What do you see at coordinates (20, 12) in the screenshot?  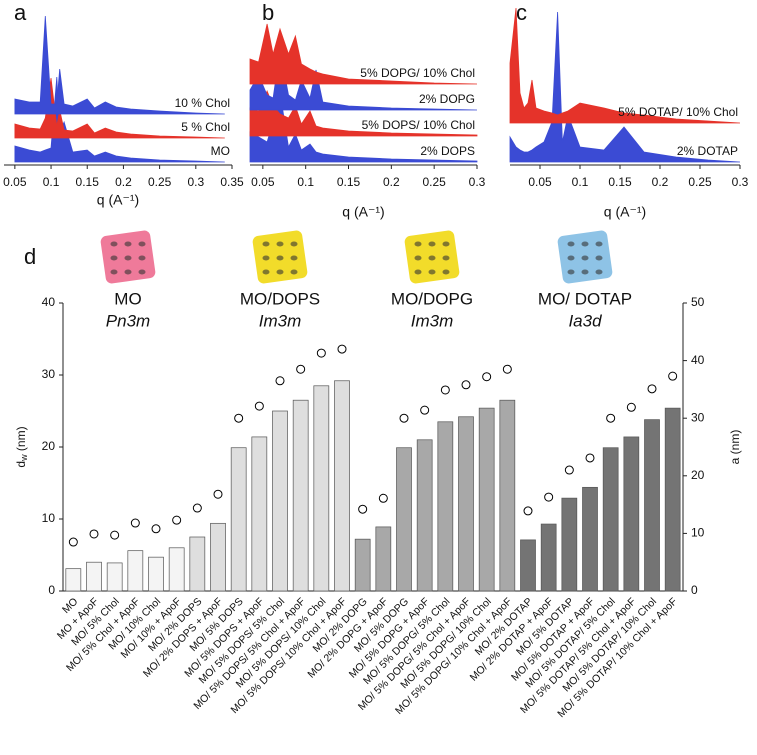 I see `panel-letter: a` at bounding box center [20, 12].